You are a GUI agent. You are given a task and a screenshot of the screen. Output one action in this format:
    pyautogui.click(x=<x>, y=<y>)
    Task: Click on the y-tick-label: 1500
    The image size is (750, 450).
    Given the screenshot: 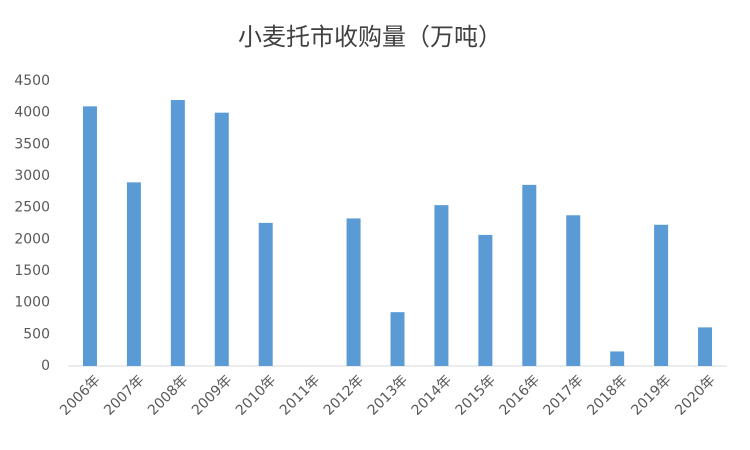 What is the action you would take?
    pyautogui.click(x=32, y=271)
    